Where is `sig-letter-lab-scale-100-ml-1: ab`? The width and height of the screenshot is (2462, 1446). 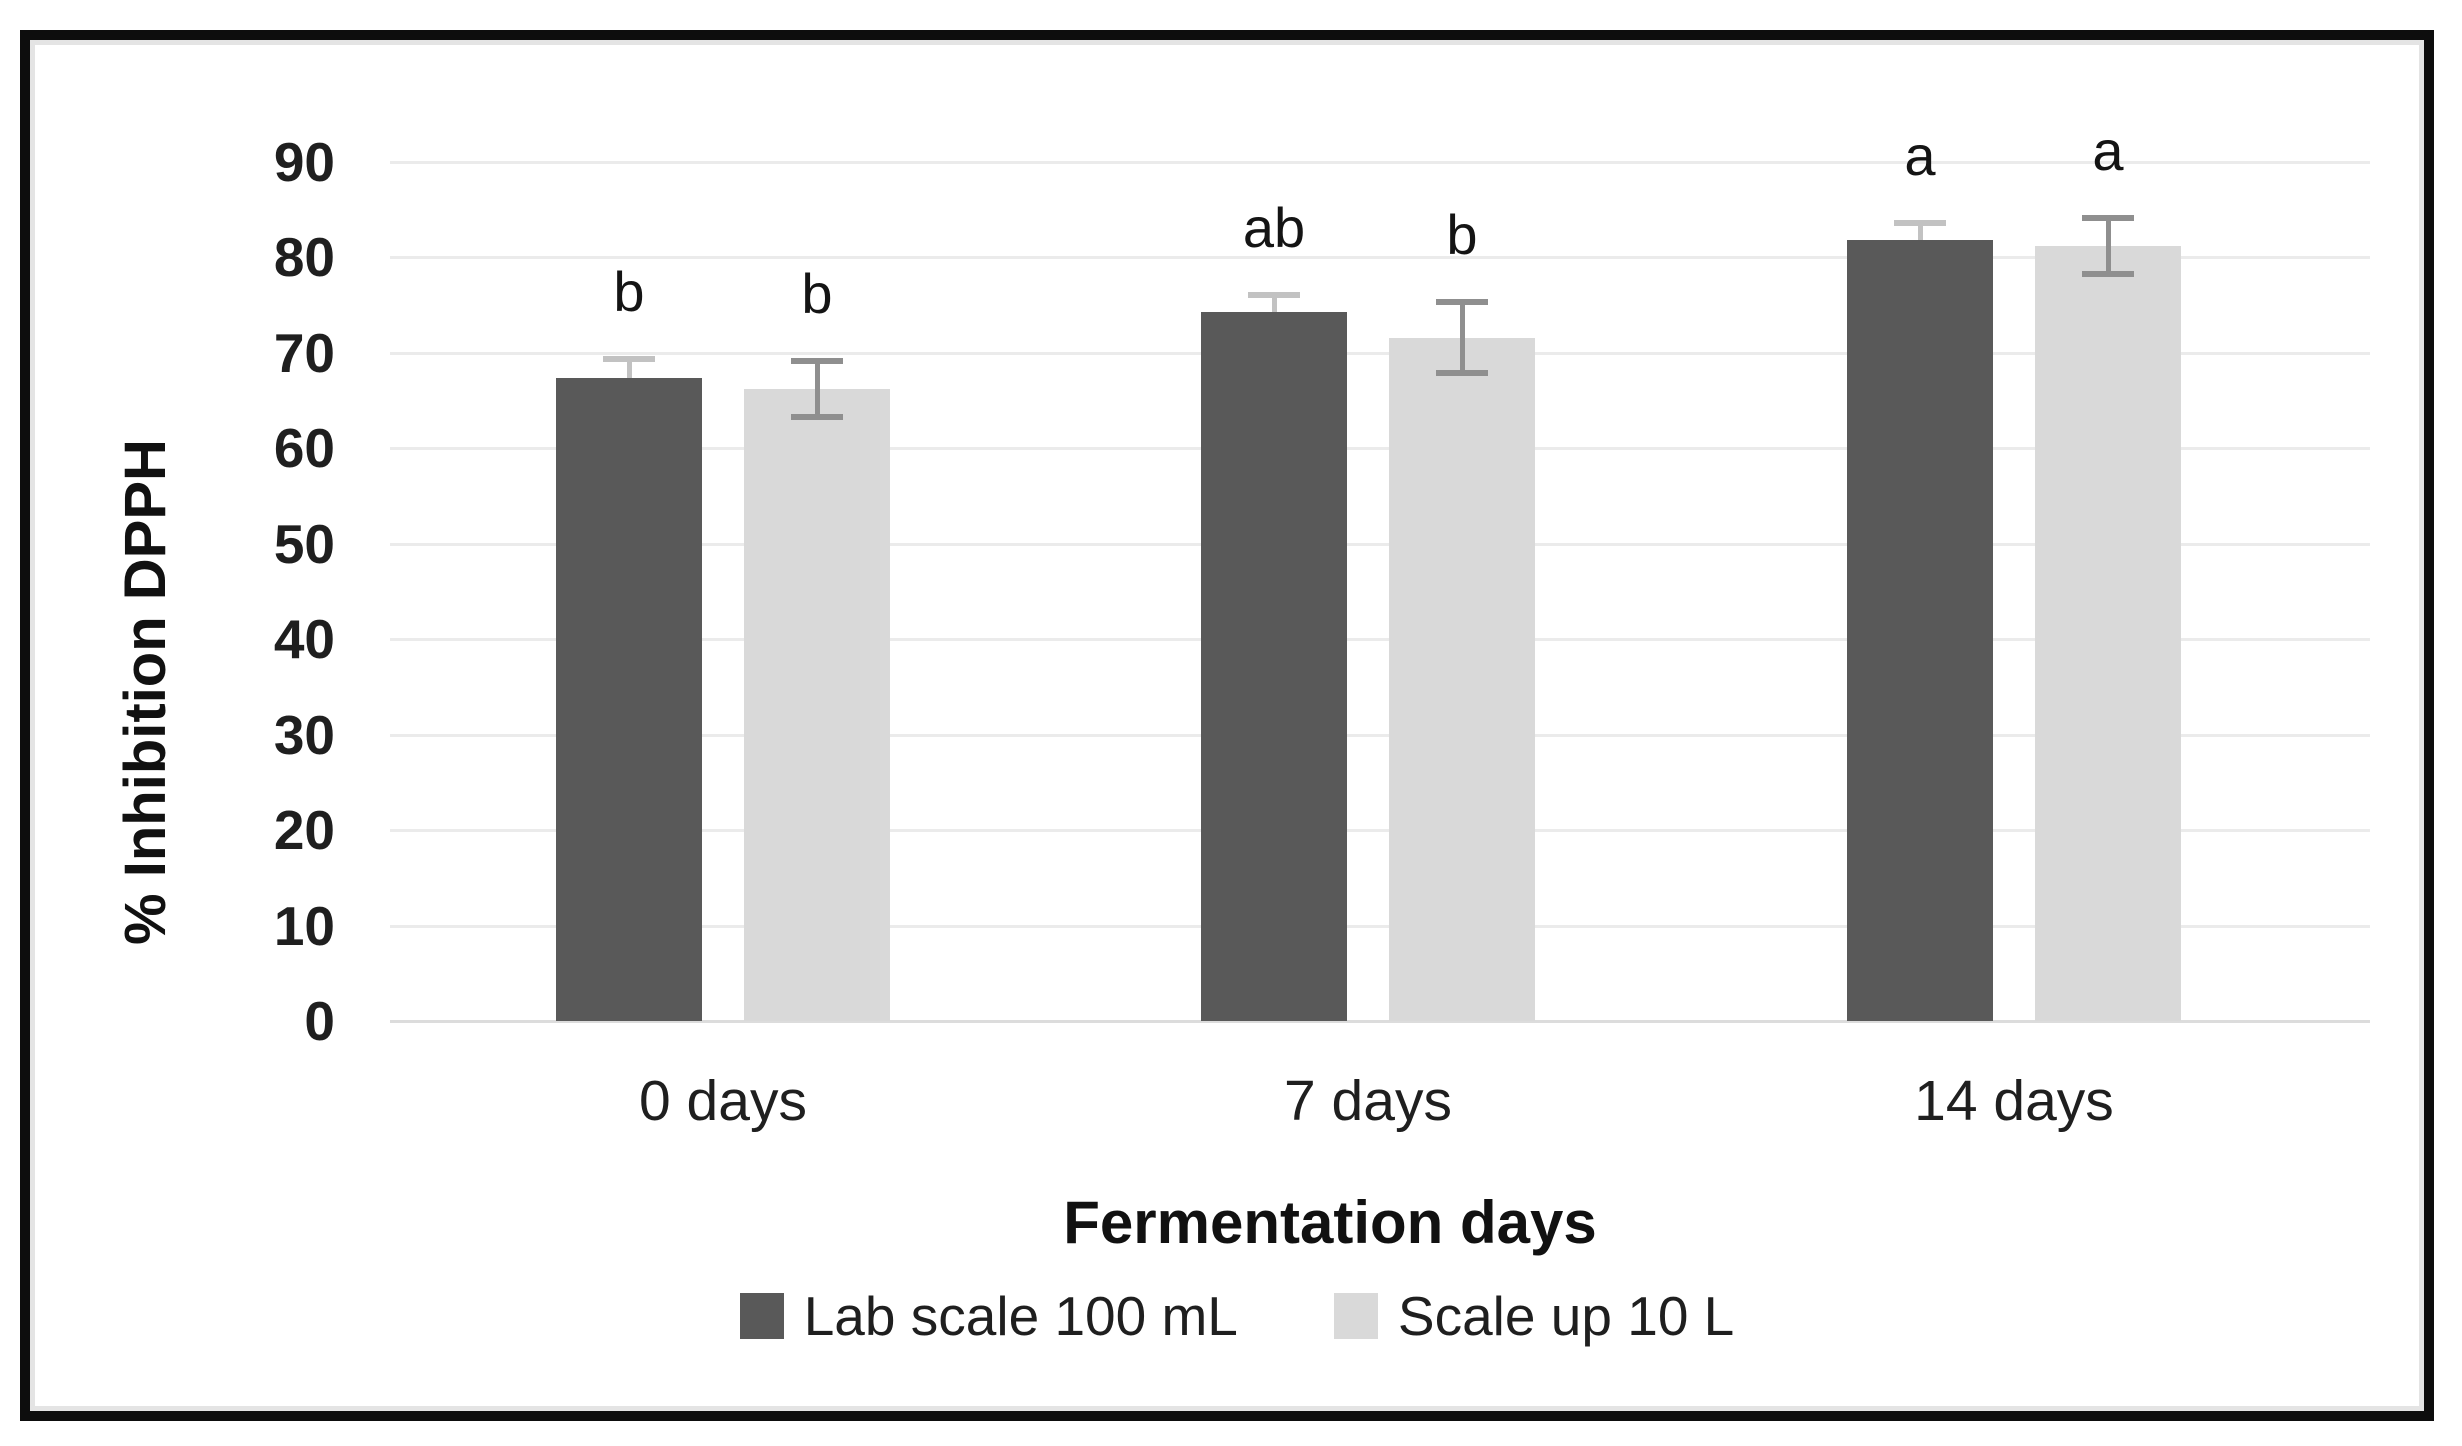 sig-letter-lab-scale-100-ml-1: ab is located at coordinates (1274, 227).